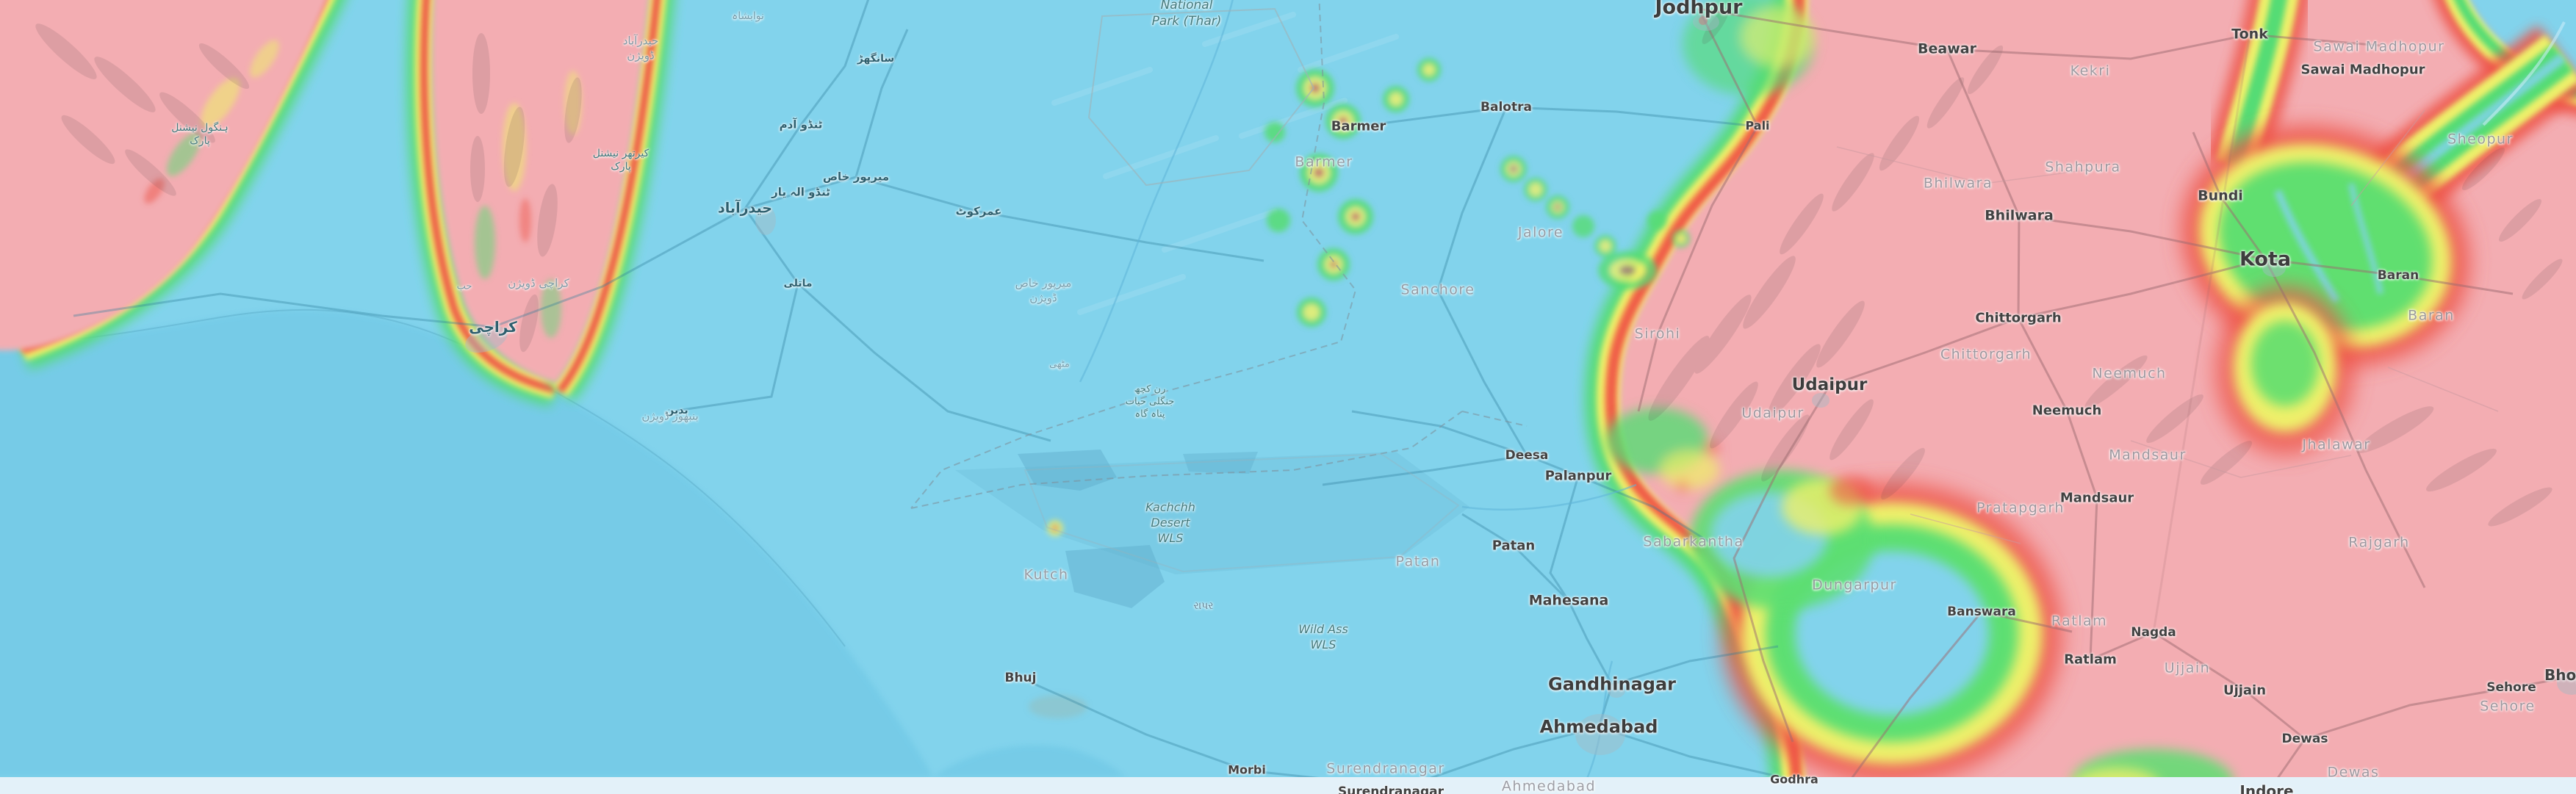  Describe the element at coordinates (1962, 632) in the screenshot. I see `mahi-pocket` at that location.